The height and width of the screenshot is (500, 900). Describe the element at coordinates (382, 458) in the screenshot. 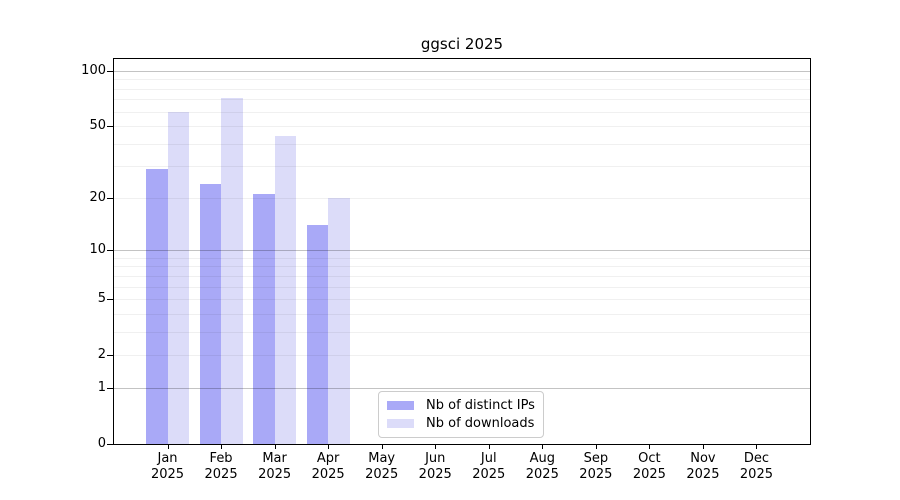

I see `x-tick-month: May` at that location.